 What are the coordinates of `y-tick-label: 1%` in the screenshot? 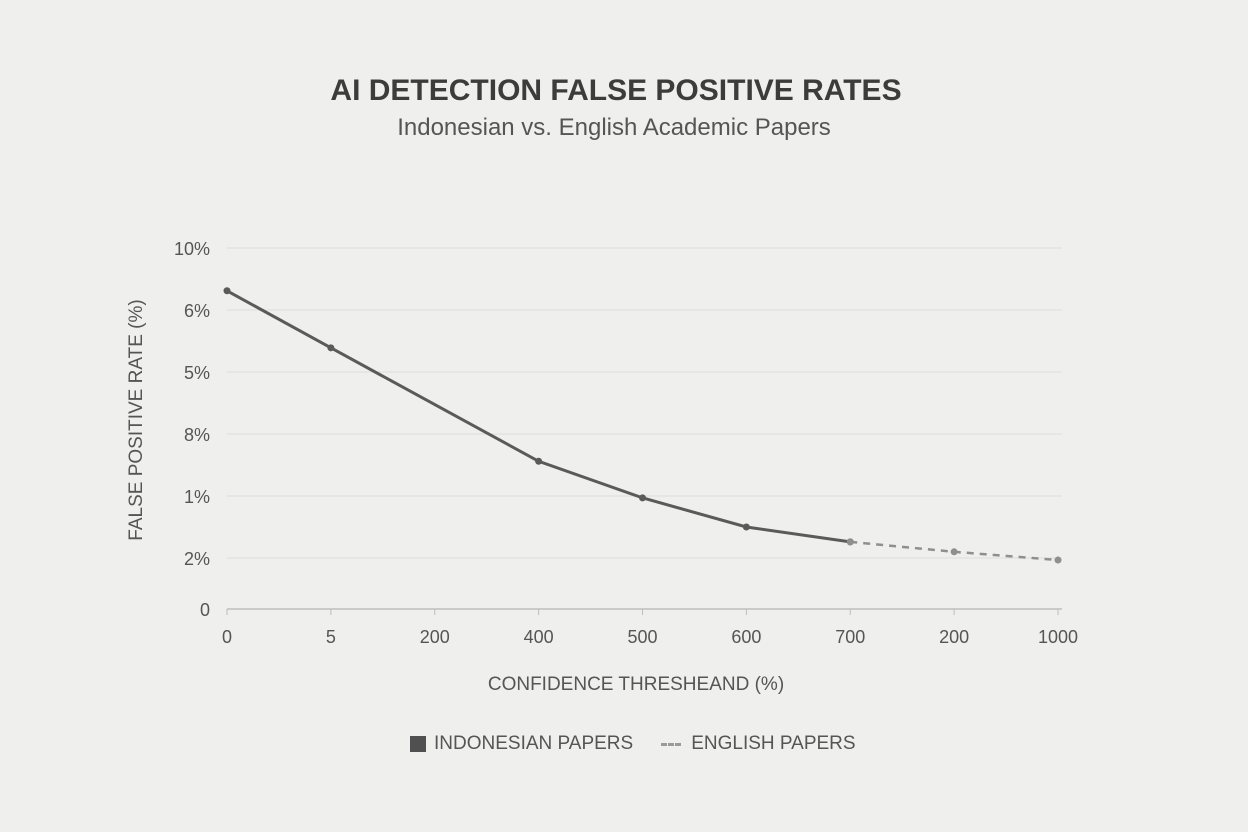 It's located at (197, 497).